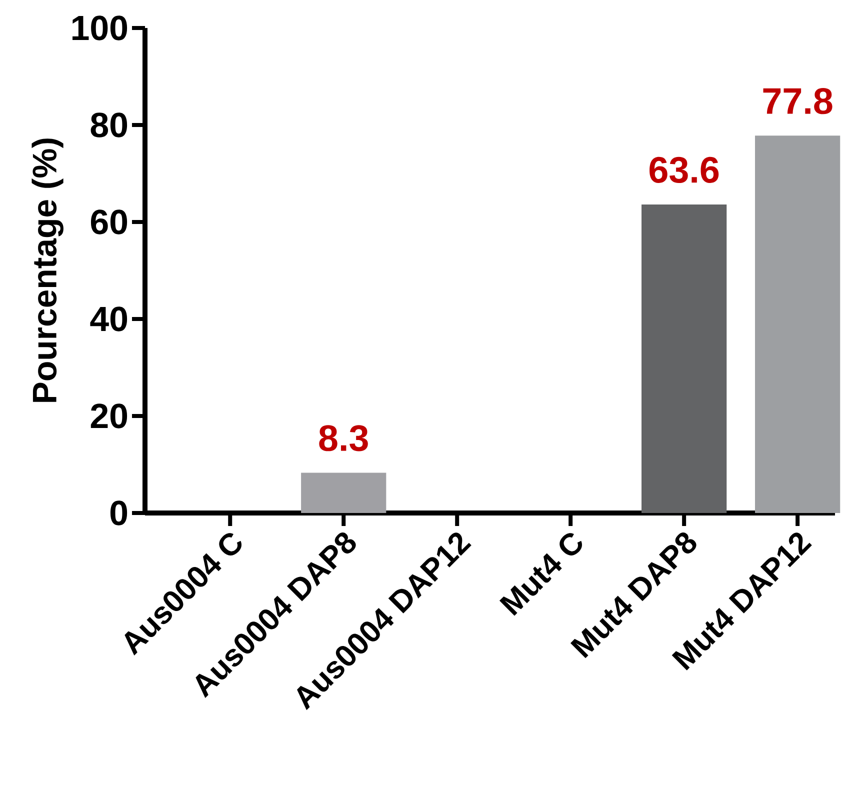  I want to click on y-tick-label: 80, so click(109, 125).